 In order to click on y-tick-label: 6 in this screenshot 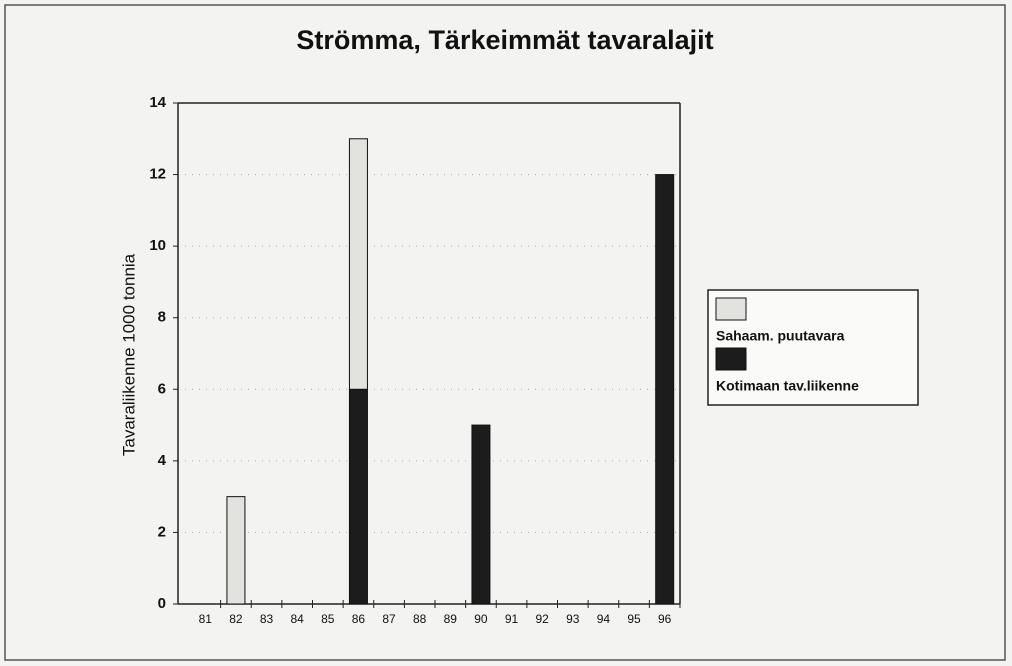, I will do `click(162, 388)`.